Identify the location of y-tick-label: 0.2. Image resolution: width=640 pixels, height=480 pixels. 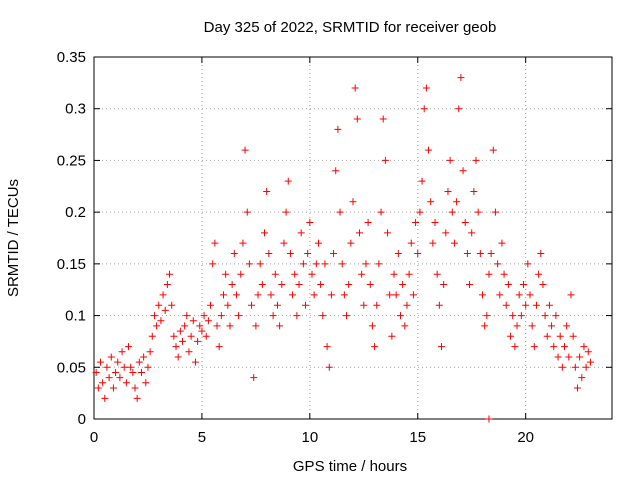
(75, 212).